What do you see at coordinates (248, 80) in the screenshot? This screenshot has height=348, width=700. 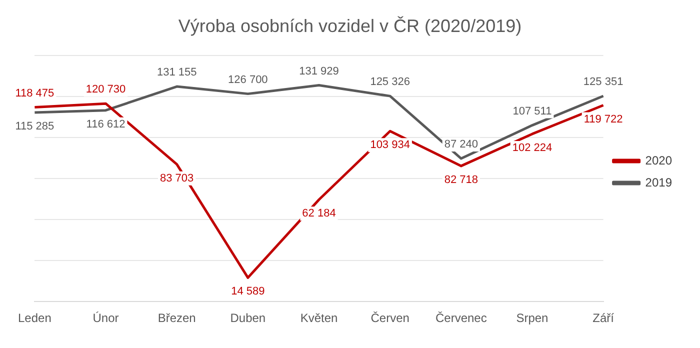 I see `data-label: 126 700` at bounding box center [248, 80].